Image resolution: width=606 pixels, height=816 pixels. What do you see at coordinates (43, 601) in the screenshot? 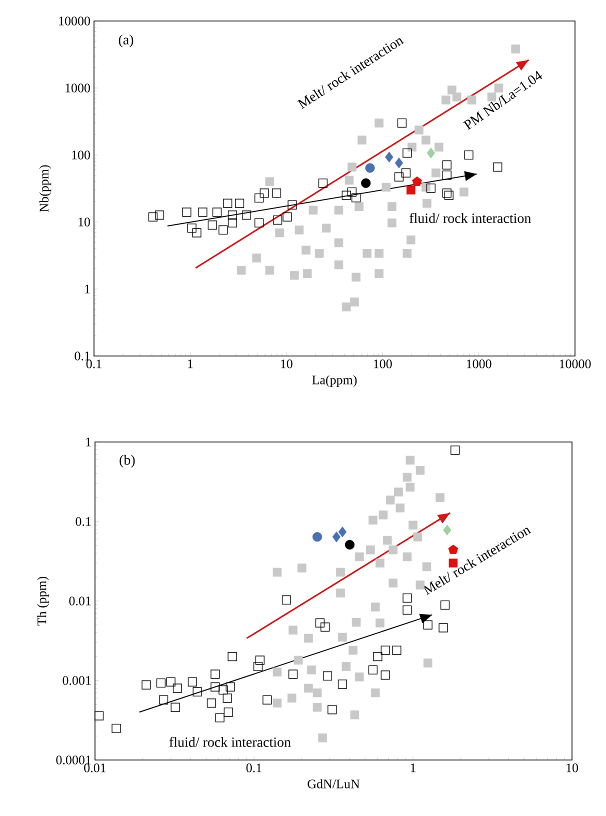
I see `y-axis-title: Th (ppm)` at bounding box center [43, 601].